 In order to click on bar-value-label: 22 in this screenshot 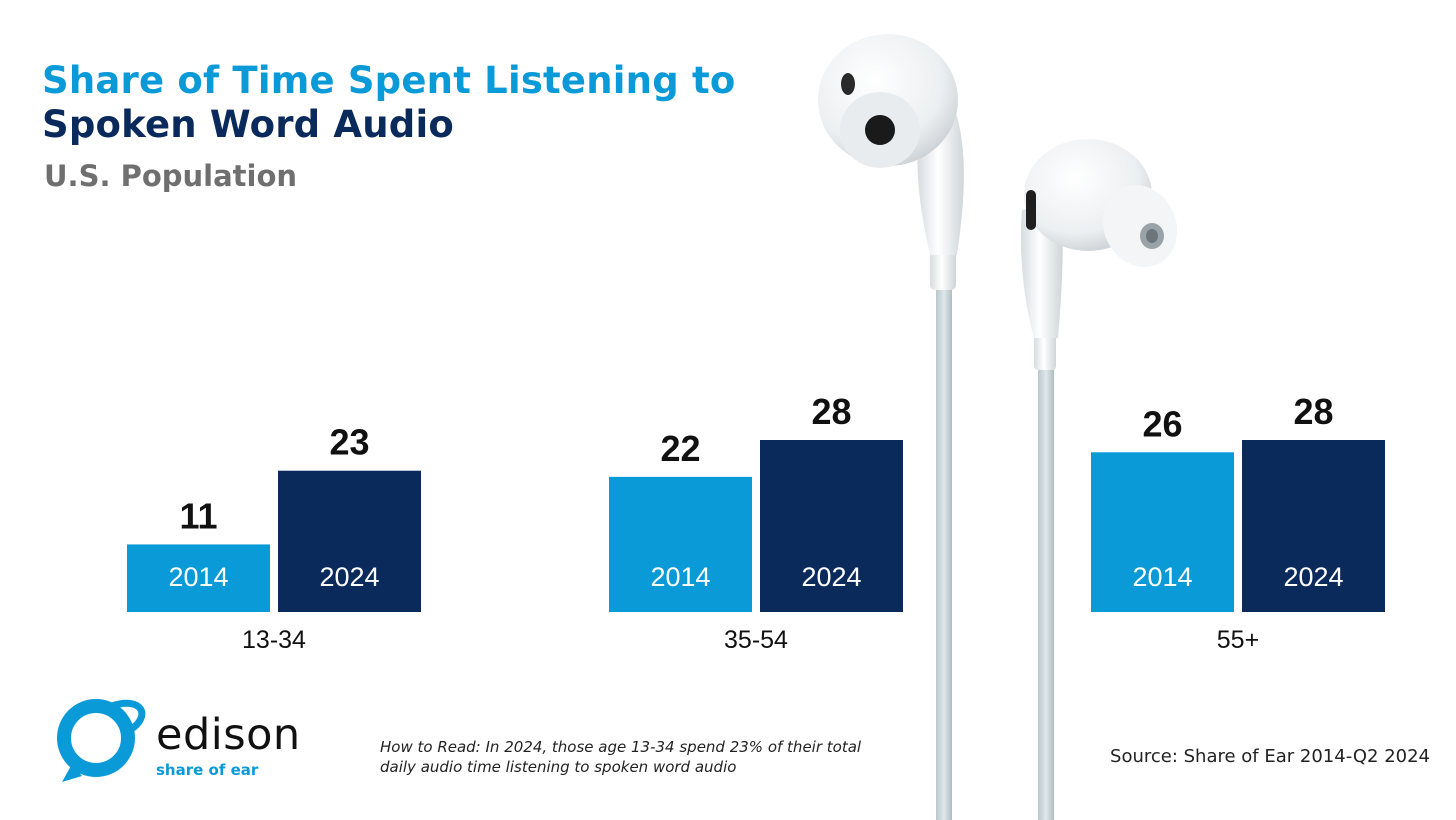, I will do `click(680, 448)`.